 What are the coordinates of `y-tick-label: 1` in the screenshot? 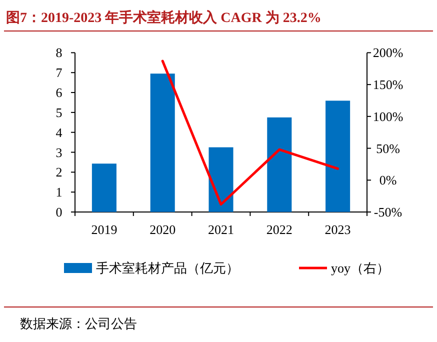 It's located at (59, 192).